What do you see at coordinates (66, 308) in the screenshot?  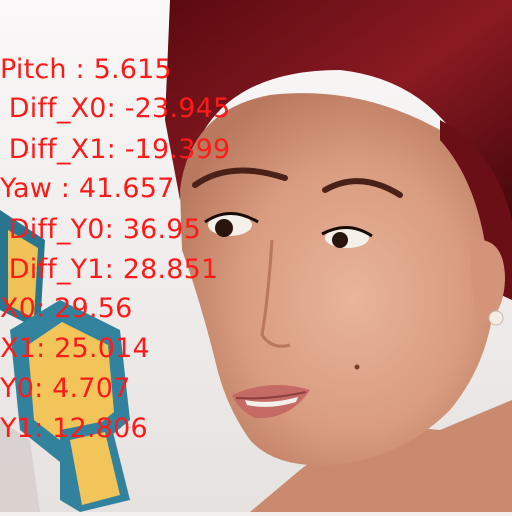 I see `x0-readout: X0: 29.56` at bounding box center [66, 308].